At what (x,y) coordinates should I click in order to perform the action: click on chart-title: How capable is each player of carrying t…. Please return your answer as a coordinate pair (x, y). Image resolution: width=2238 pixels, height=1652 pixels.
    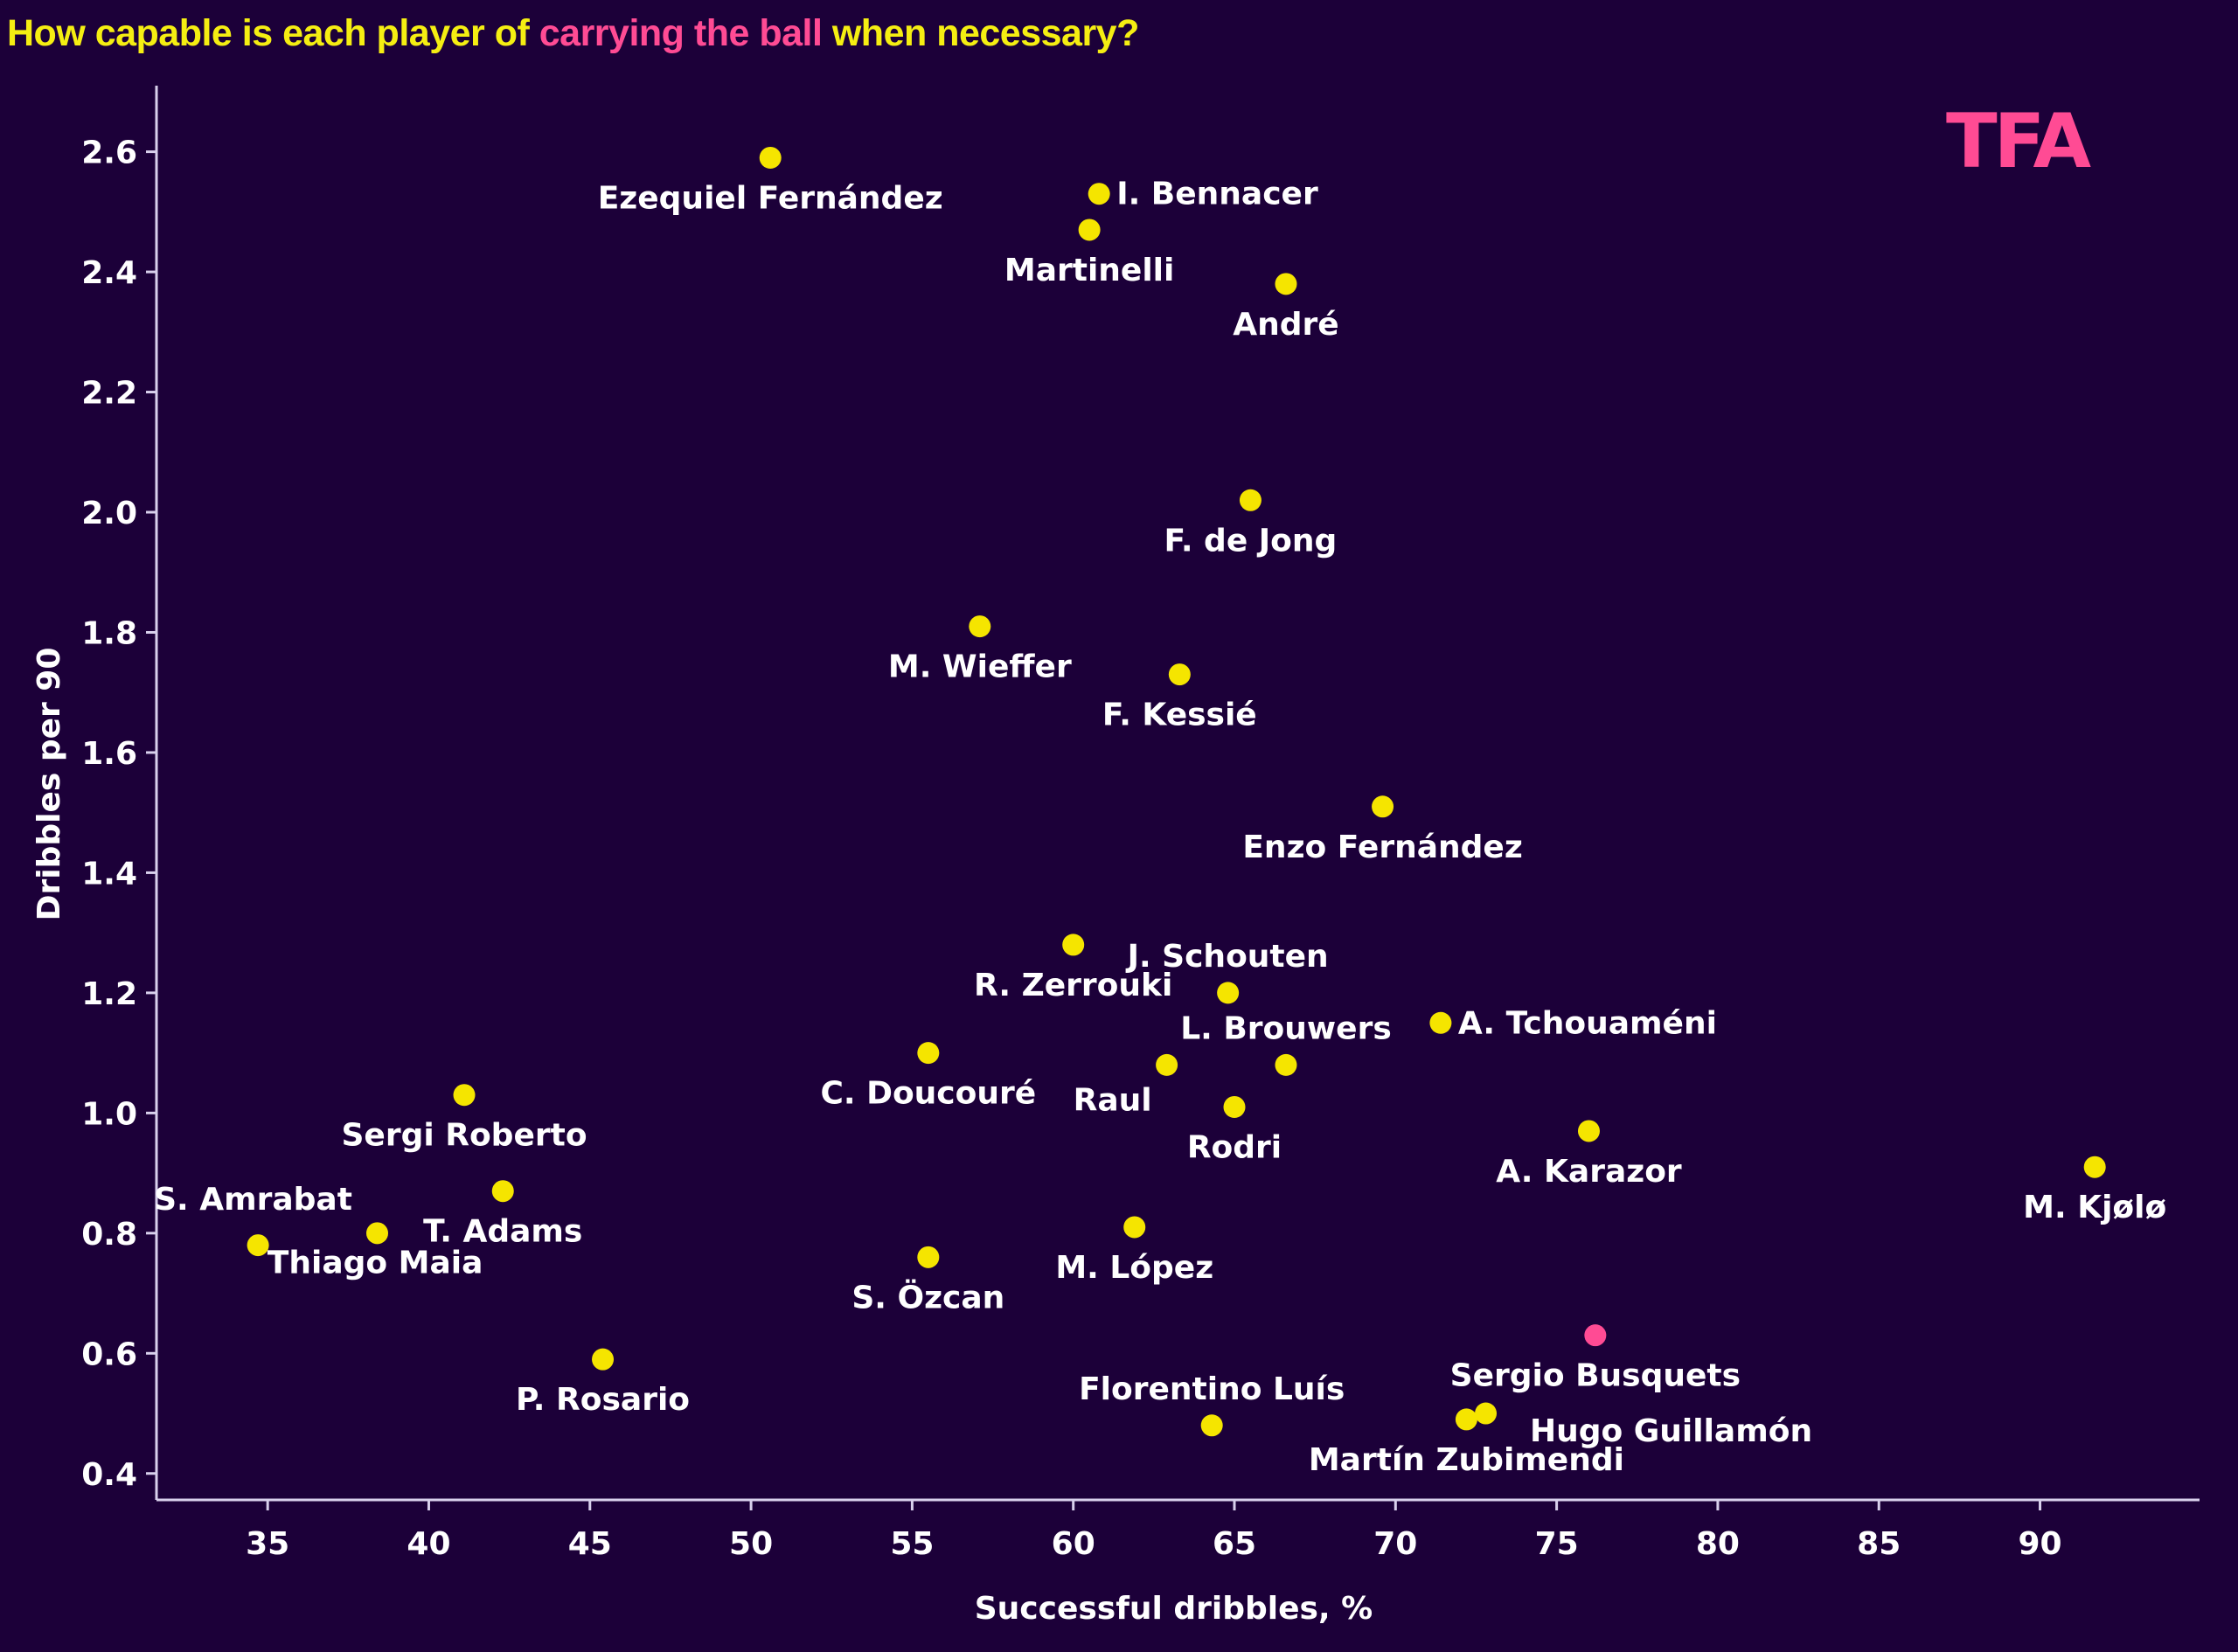
    Looking at the image, I should click on (573, 33).